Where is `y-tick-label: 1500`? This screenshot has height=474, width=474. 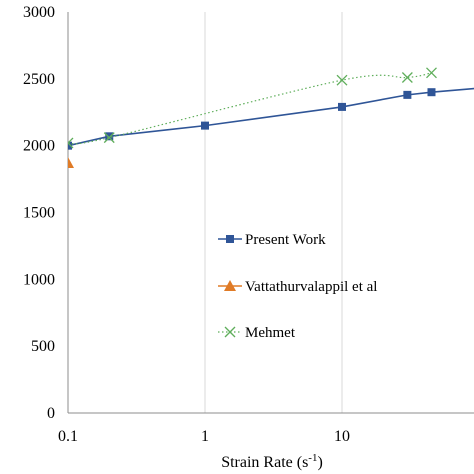 y-tick-label: 1500 is located at coordinates (39, 213).